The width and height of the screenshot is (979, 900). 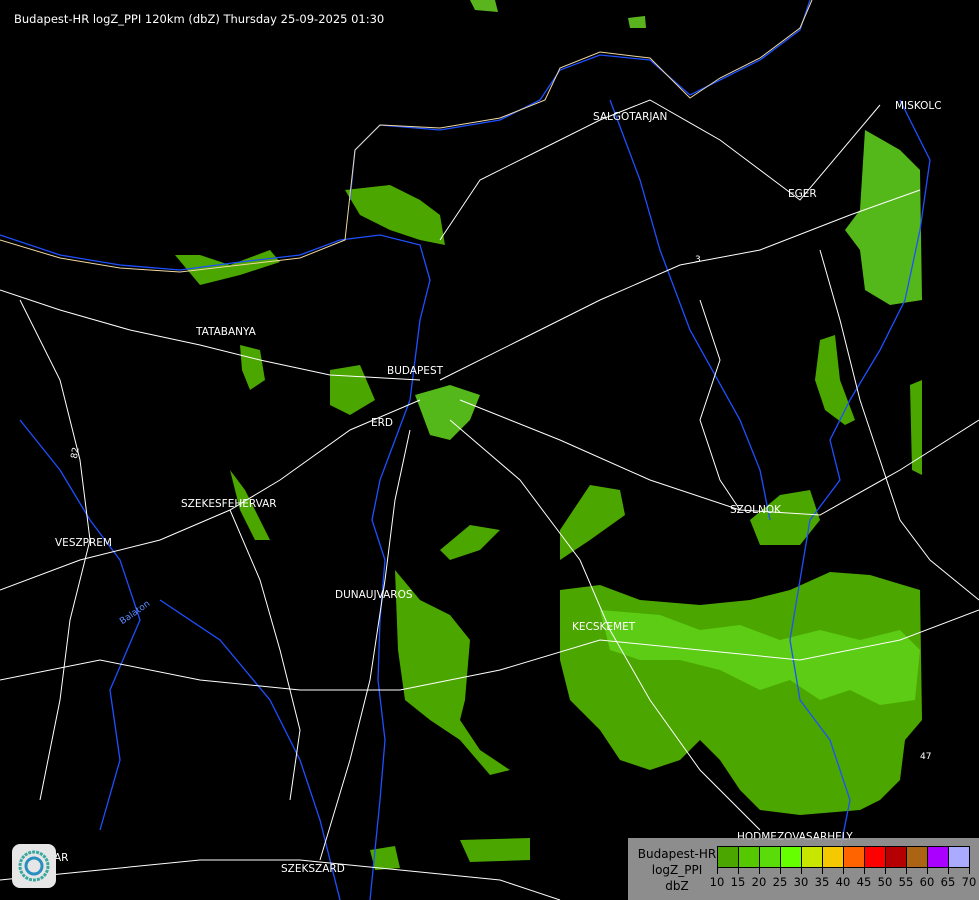 I want to click on road-m5, so click(x=605, y=625).